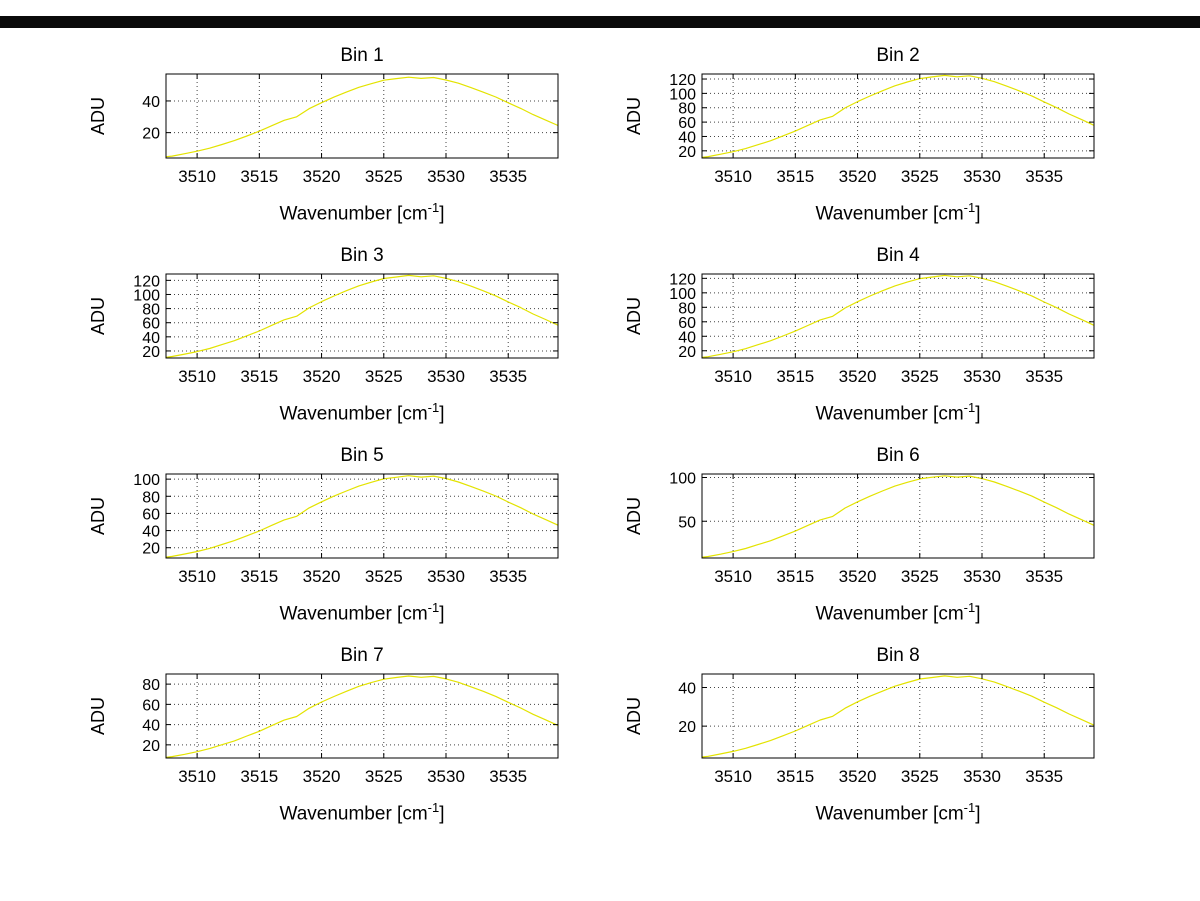 Image resolution: width=1200 pixels, height=901 pixels. I want to click on plot-title: Bin 8, so click(898, 655).